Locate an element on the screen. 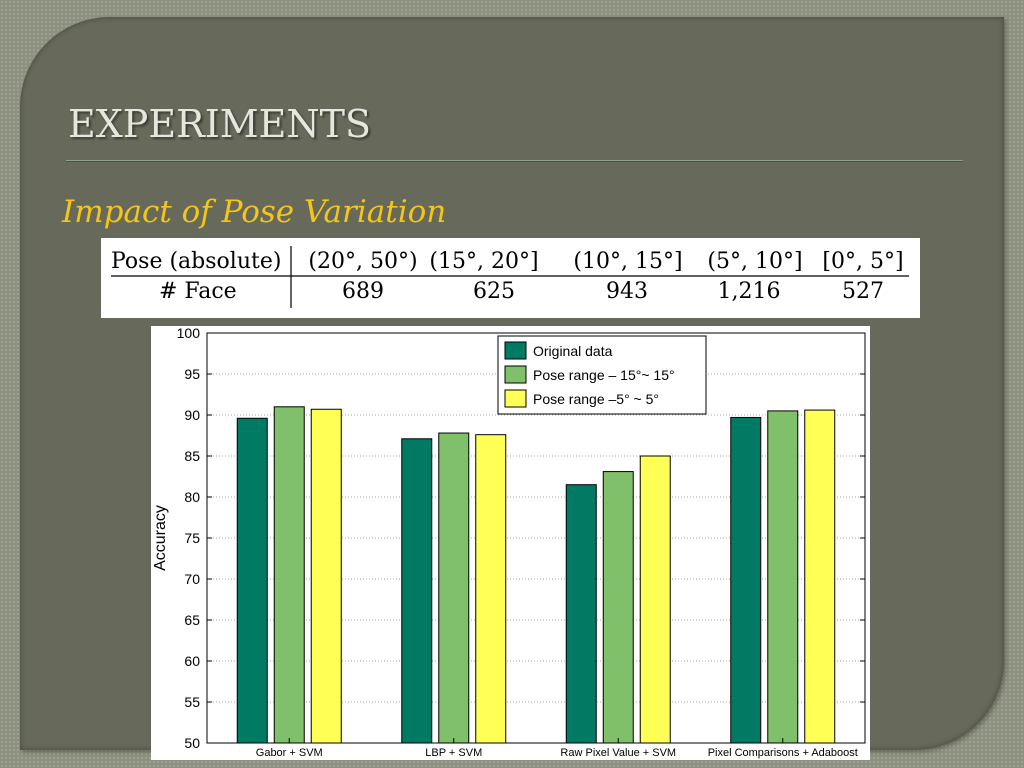  pose-col-header: (10°, 15°] is located at coordinates (627, 261).